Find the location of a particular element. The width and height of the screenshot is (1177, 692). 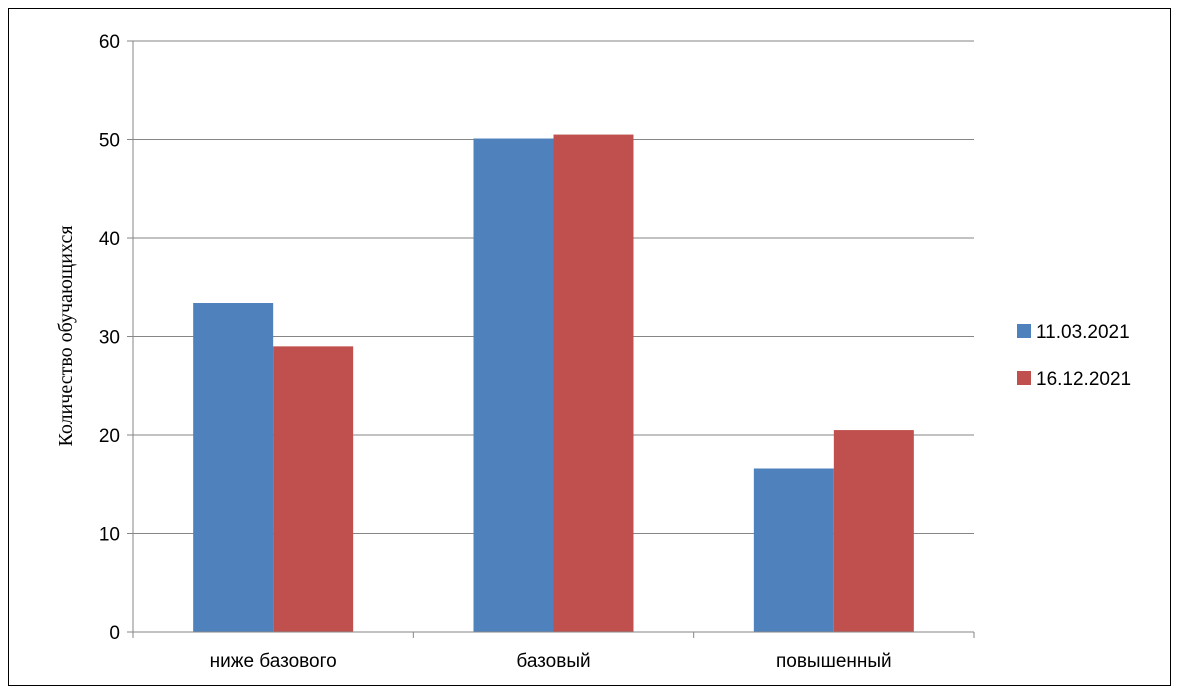

x-tick-label: базовый is located at coordinates (553, 661).